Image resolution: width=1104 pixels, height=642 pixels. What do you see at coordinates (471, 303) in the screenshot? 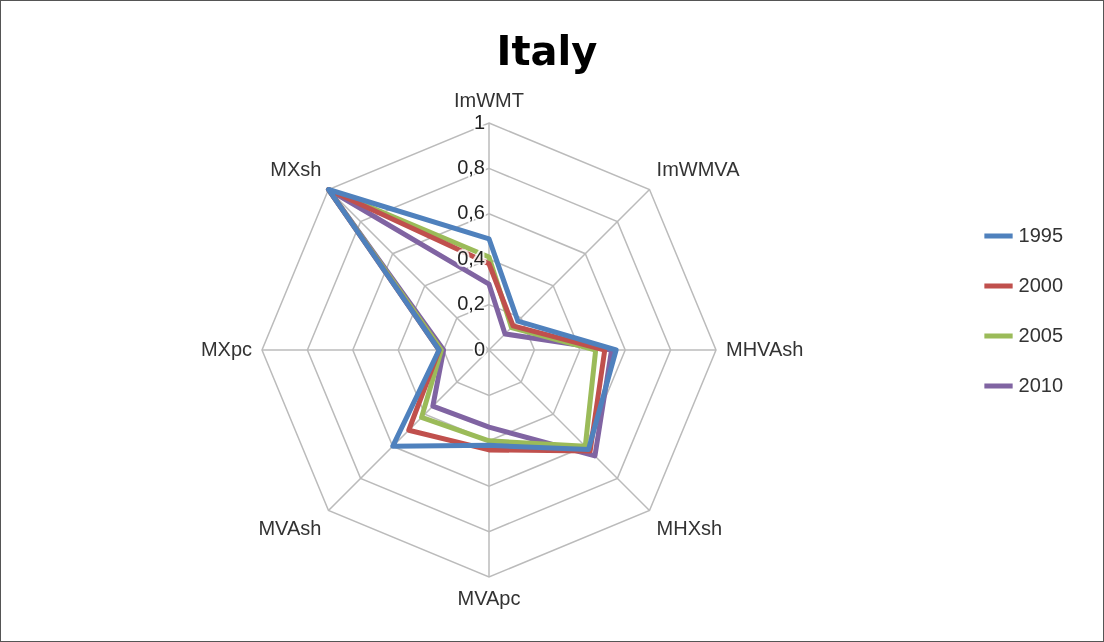
I see `y-tick-label: 0,2` at bounding box center [471, 303].